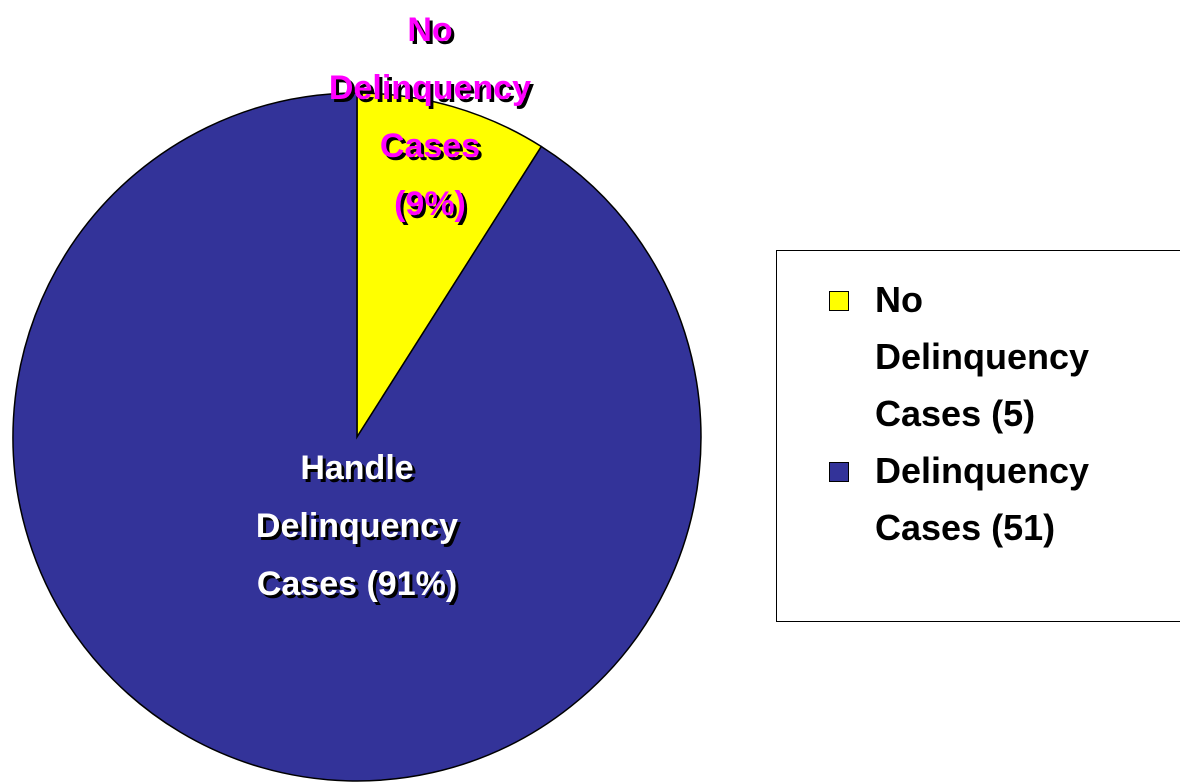 The height and width of the screenshot is (782, 1180). I want to click on slice-label: Cases, so click(430, 146).